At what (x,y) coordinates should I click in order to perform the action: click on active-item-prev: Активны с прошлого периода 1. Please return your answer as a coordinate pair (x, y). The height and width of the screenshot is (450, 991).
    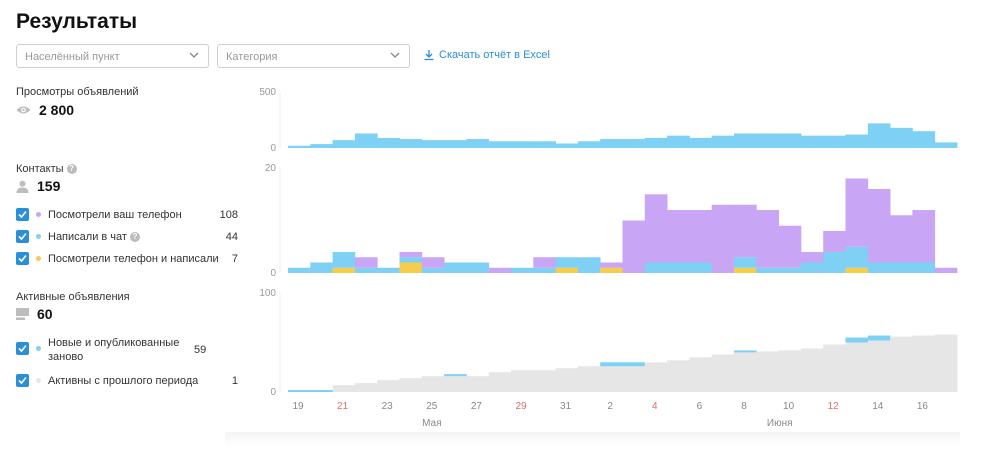
    Looking at the image, I should click on (127, 381).